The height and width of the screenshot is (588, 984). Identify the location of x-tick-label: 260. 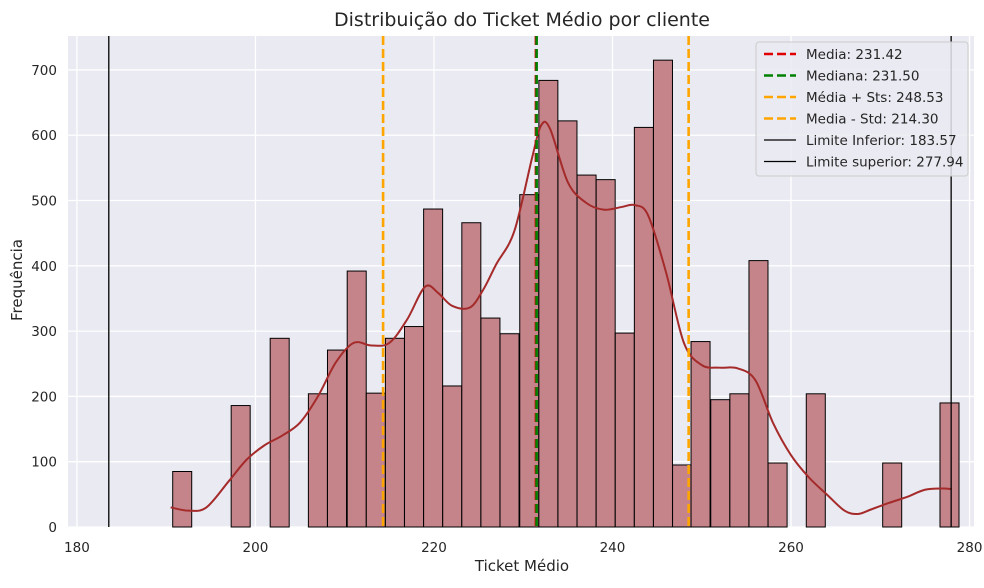
(791, 548).